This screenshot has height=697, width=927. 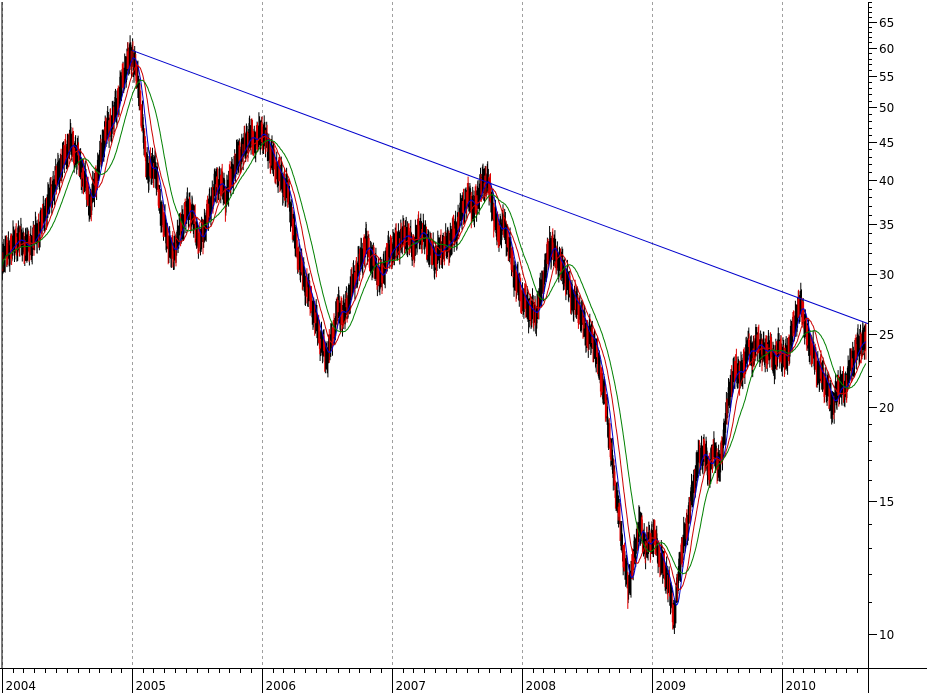 What do you see at coordinates (886, 23) in the screenshot?
I see `y-tick-label: 65` at bounding box center [886, 23].